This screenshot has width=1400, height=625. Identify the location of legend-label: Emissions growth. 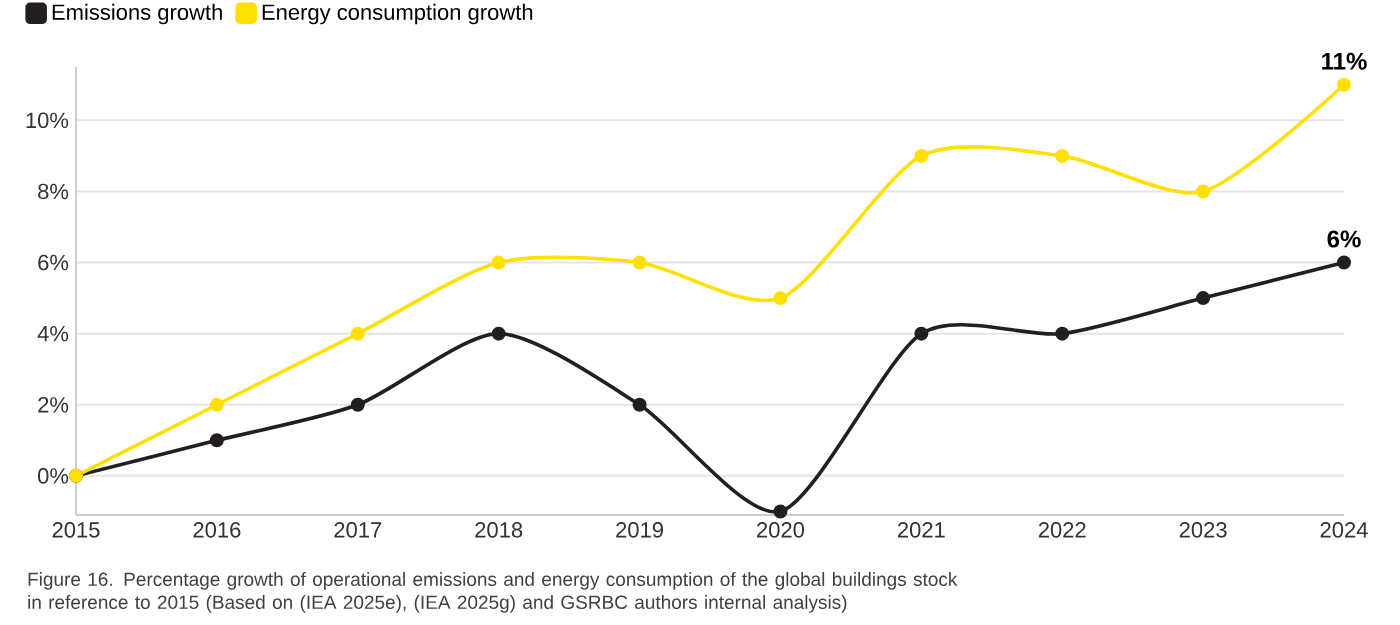
(137, 14).